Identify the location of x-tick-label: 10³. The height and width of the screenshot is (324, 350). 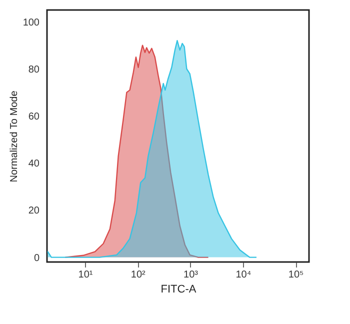
(191, 275).